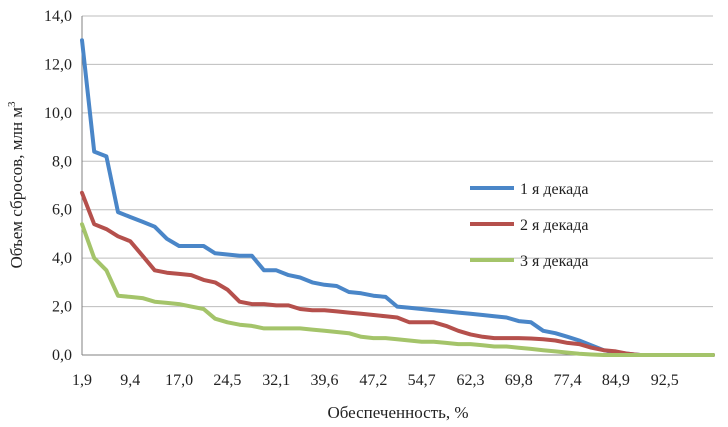  Describe the element at coordinates (471, 380) in the screenshot. I see `x-tick-label: 62,3` at that location.